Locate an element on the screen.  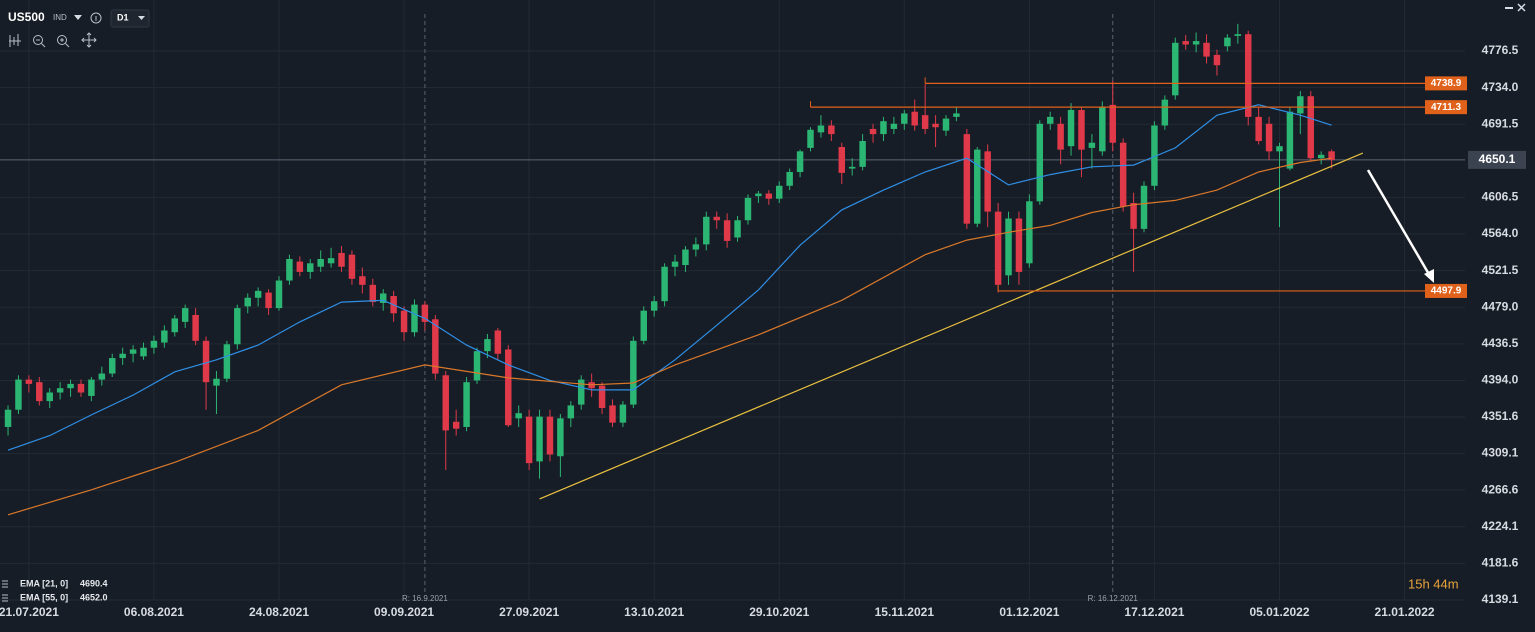
zoom-out-icon is located at coordinates (38, 40).